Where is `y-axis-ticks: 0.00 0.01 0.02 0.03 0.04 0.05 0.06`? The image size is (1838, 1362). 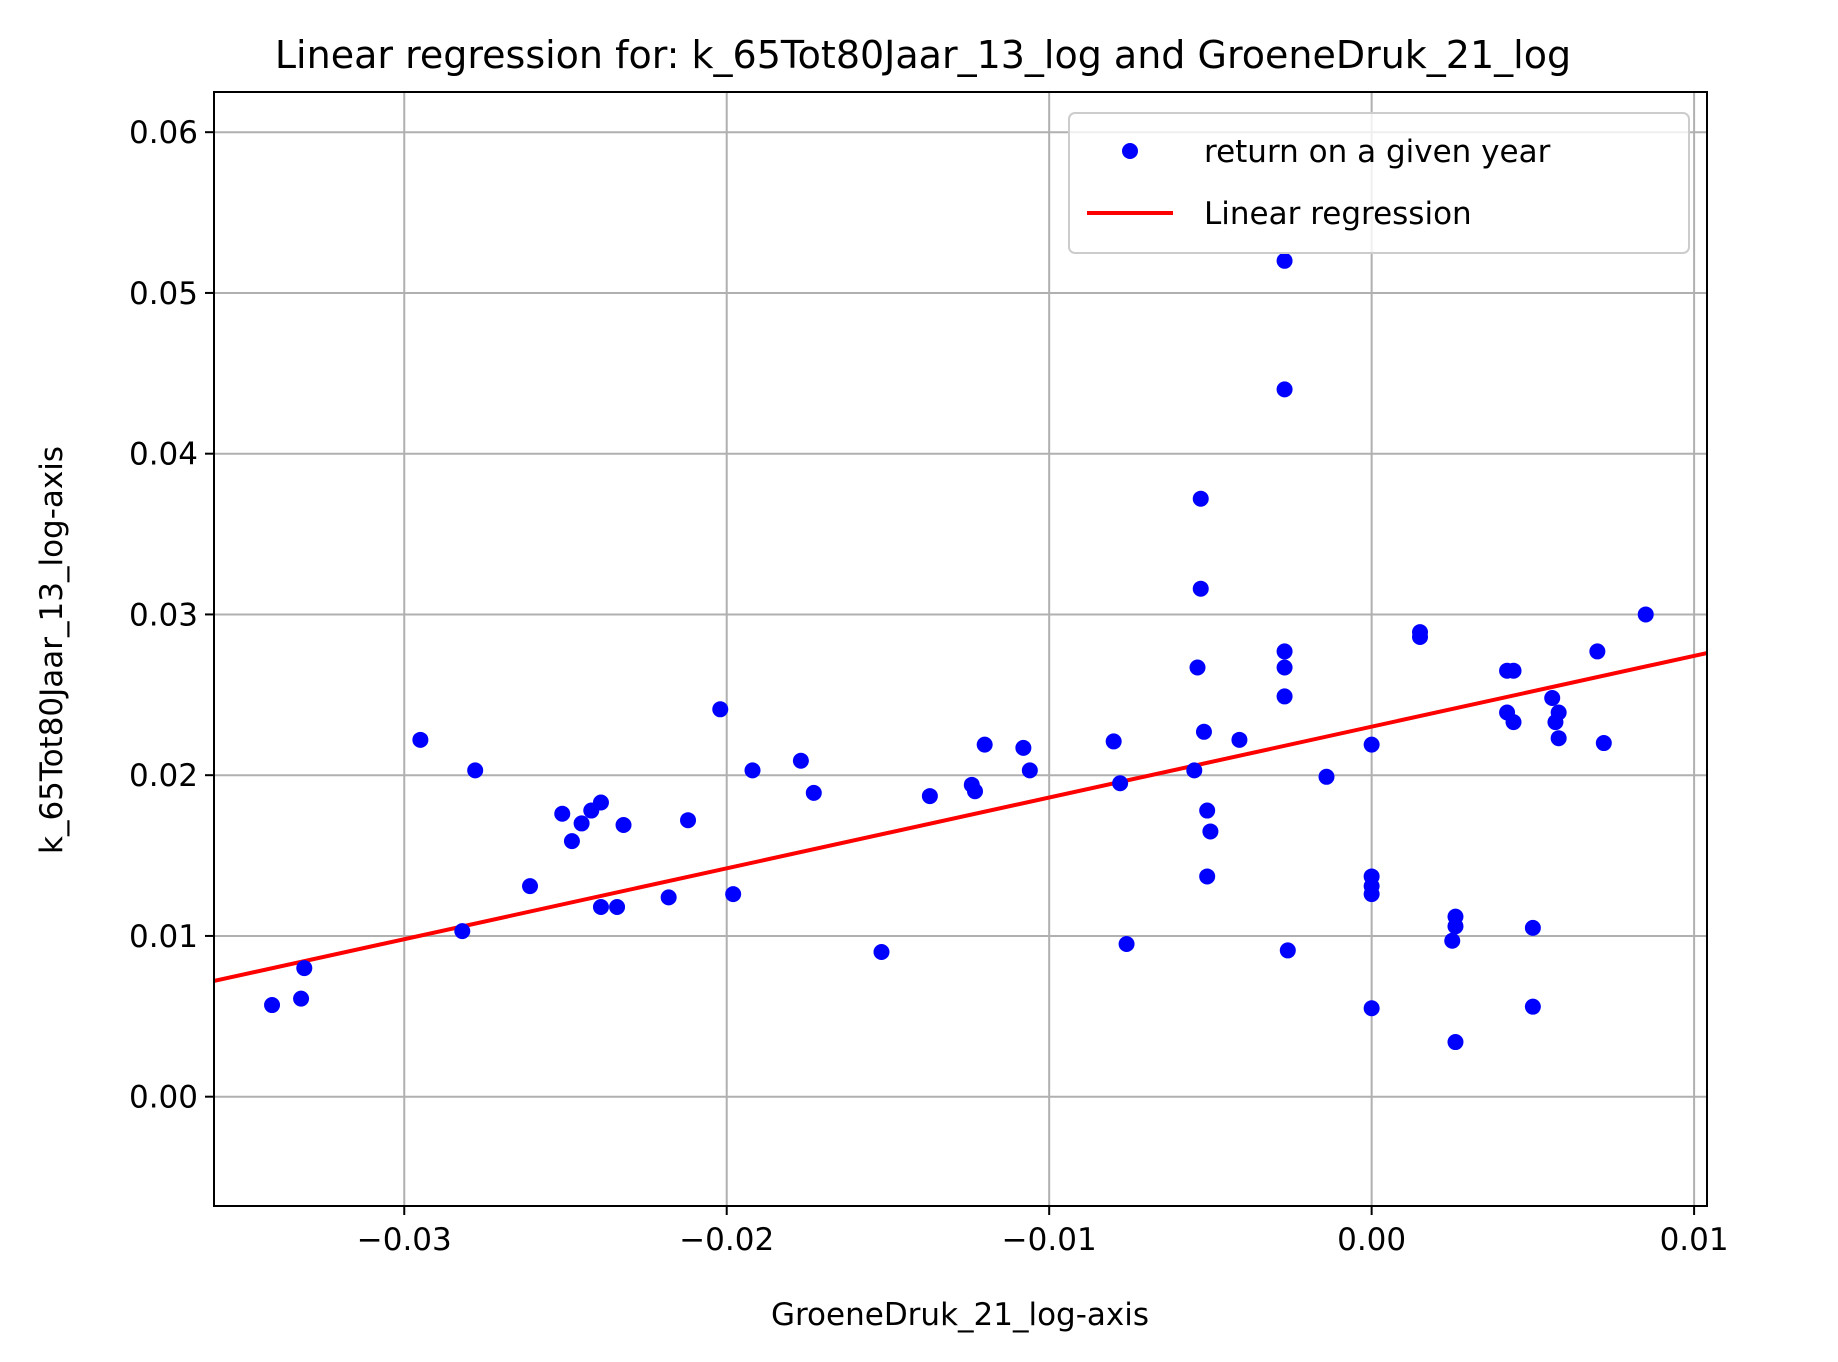 y-axis-ticks: 0.00 0.01 0.02 0.03 0.04 0.05 0.06 is located at coordinates (171, 615).